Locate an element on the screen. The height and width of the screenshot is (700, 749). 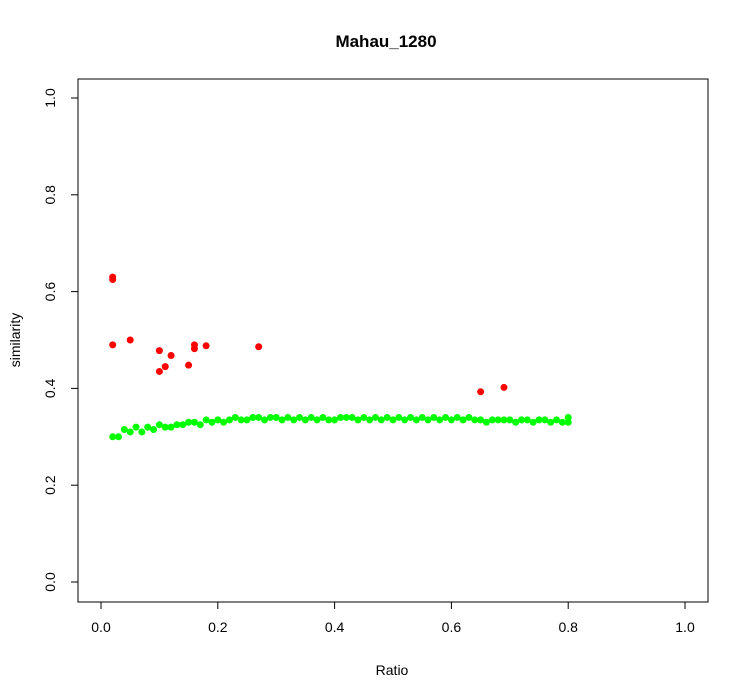
y-tick-label: 0.8 is located at coordinates (50, 195).